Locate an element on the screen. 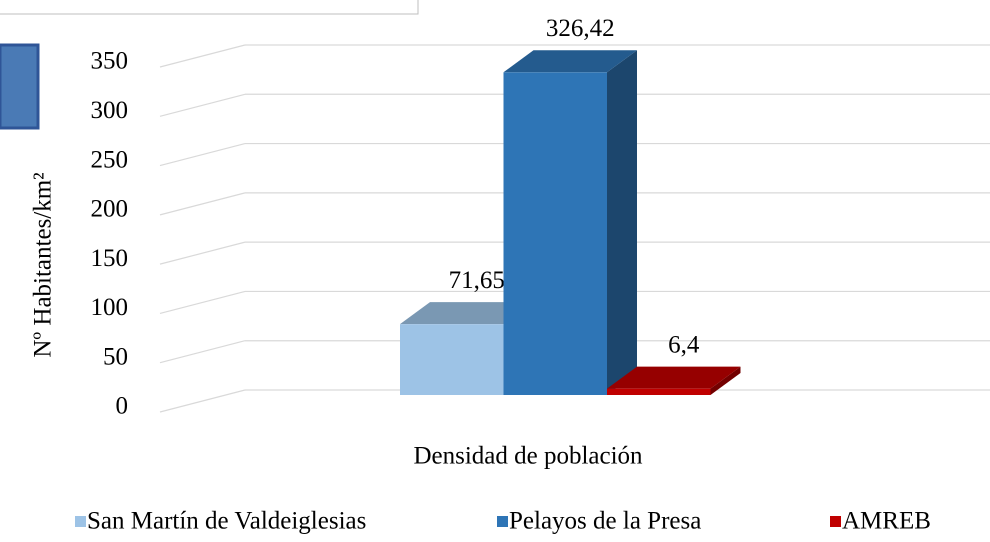 The height and width of the screenshot is (542, 990). y-tick-label: 50 is located at coordinates (115, 356).